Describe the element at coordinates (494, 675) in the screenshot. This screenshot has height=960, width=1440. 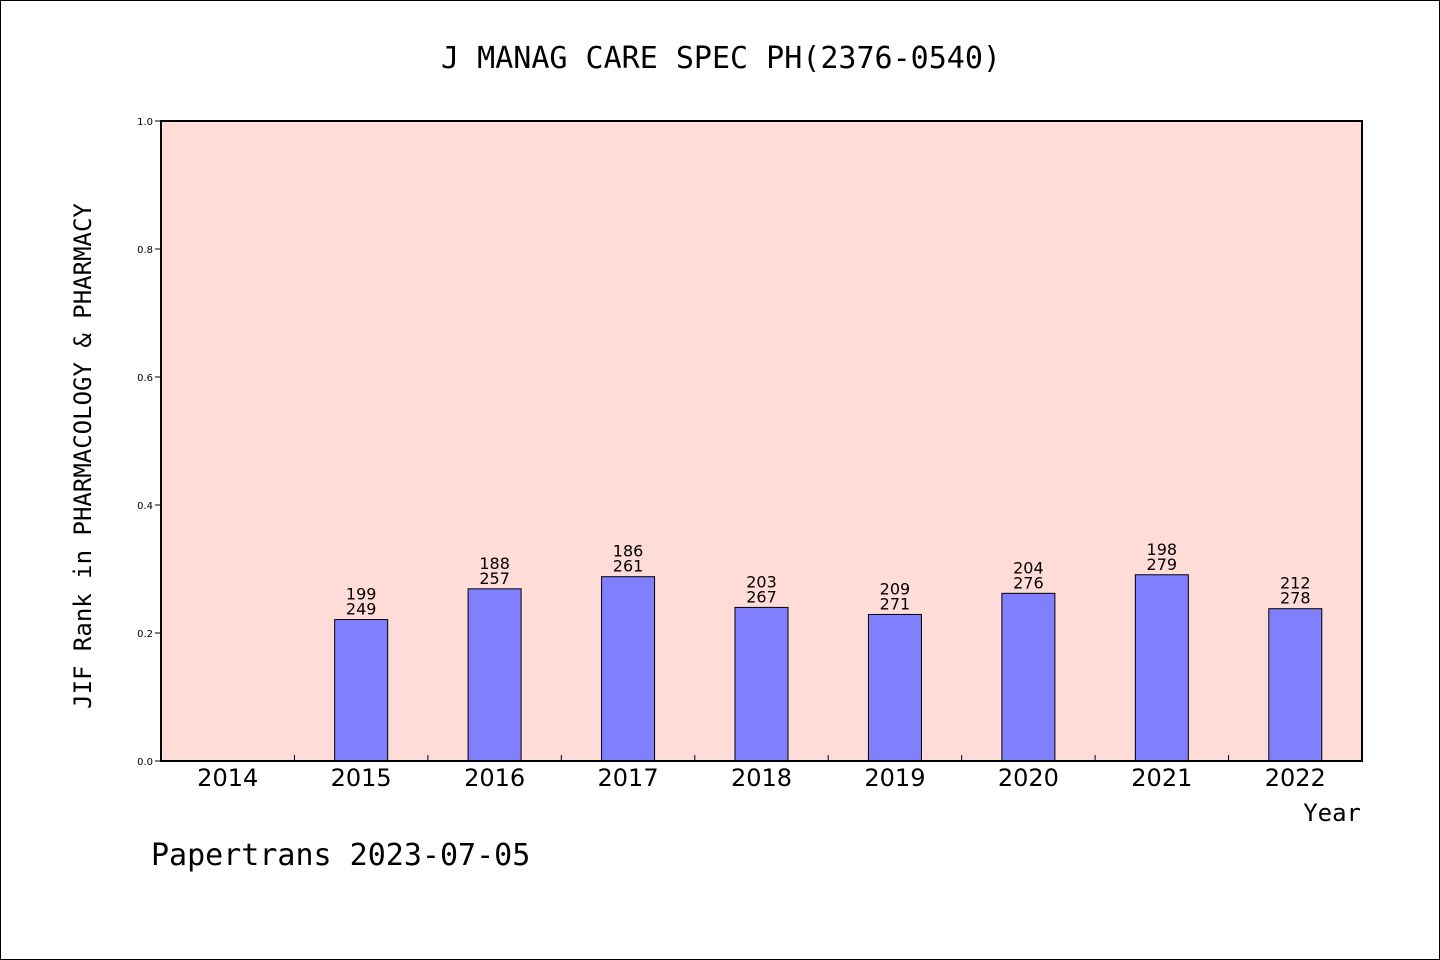
I see `bar-2016` at that location.